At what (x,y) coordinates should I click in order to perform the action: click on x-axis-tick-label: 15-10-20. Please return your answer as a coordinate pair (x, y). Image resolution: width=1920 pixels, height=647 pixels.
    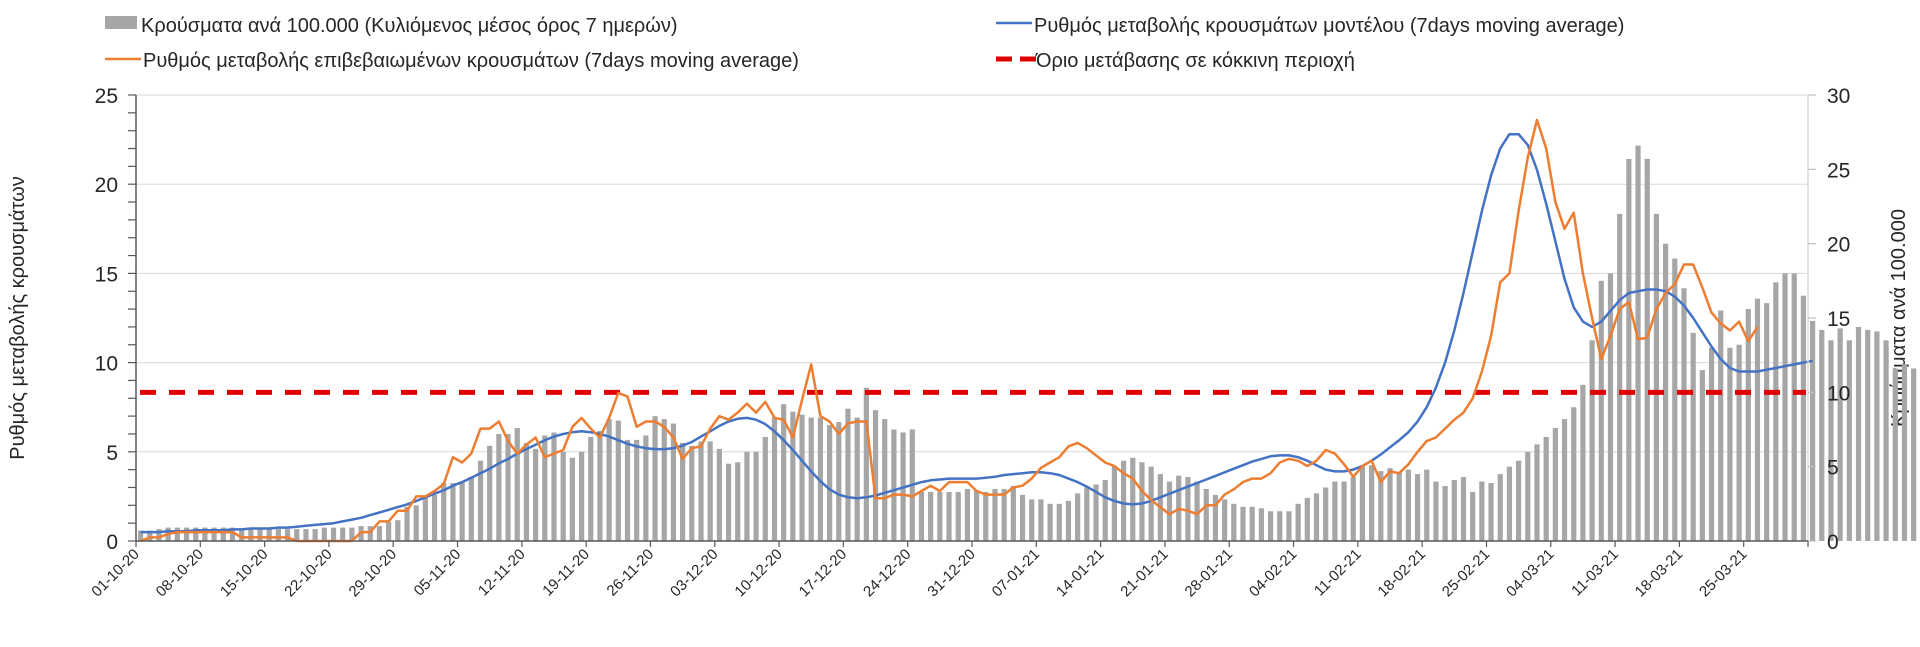
    Looking at the image, I should click on (244, 573).